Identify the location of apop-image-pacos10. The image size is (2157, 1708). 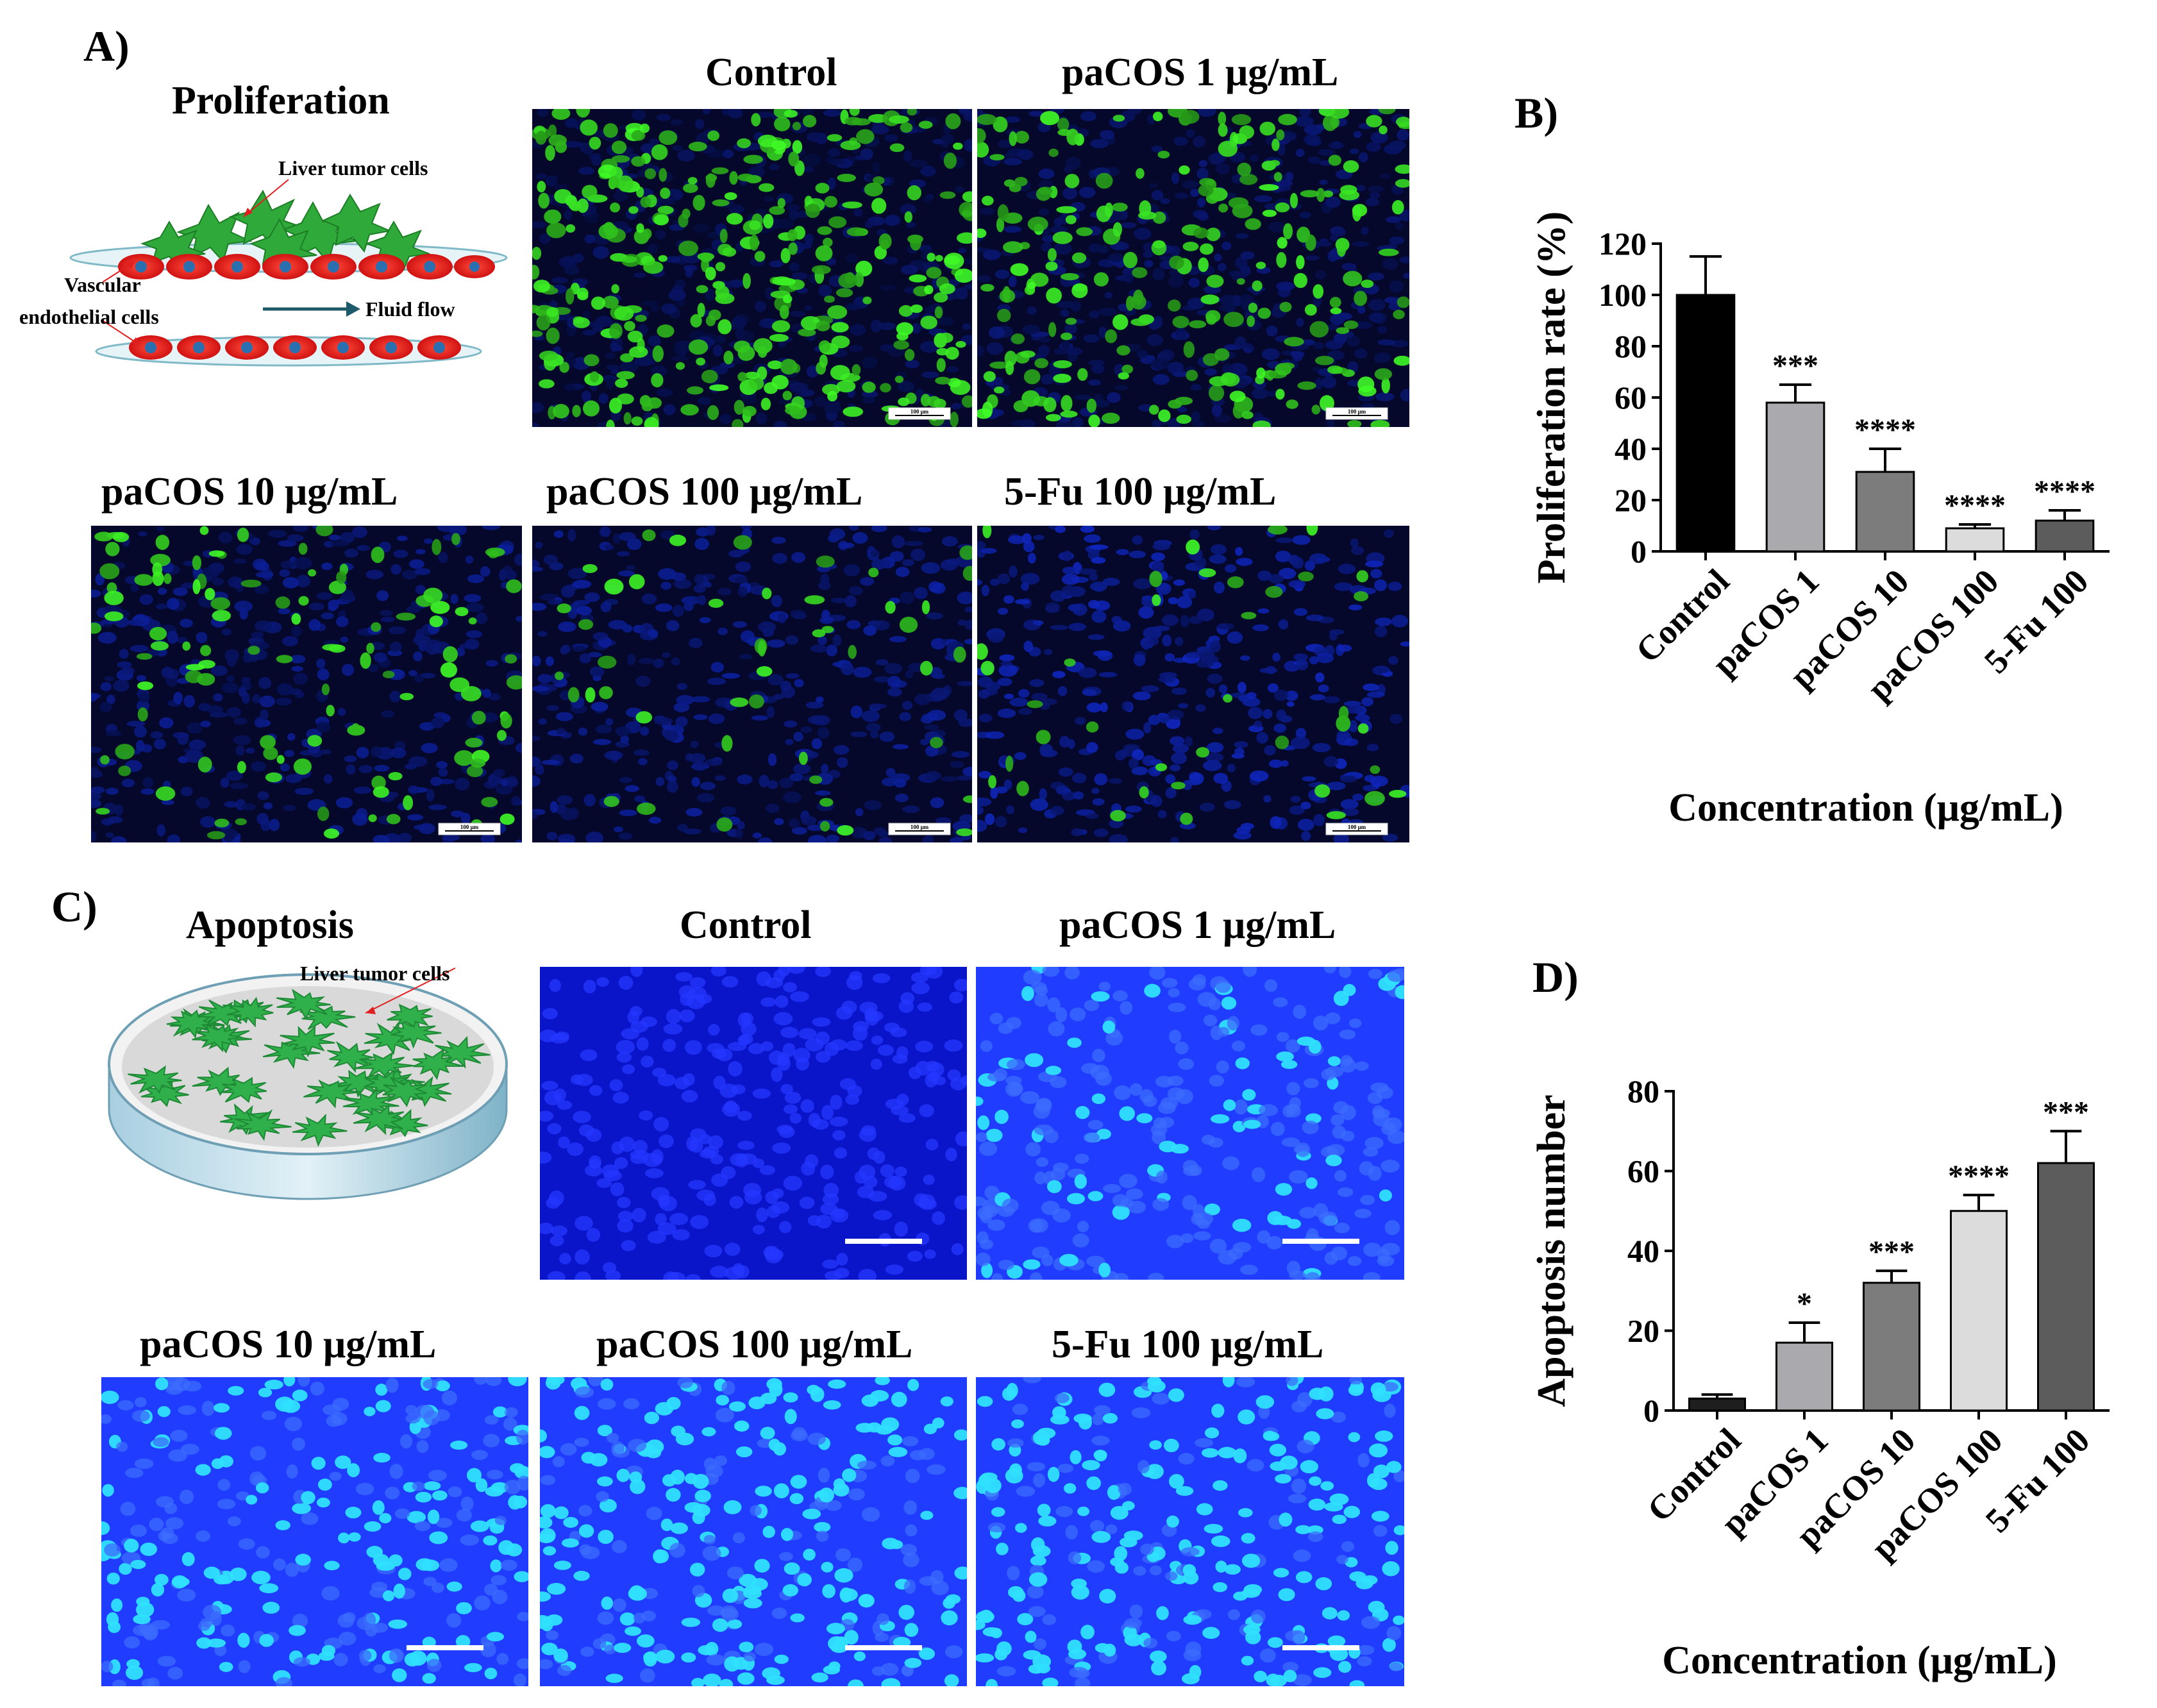
(315, 1531).